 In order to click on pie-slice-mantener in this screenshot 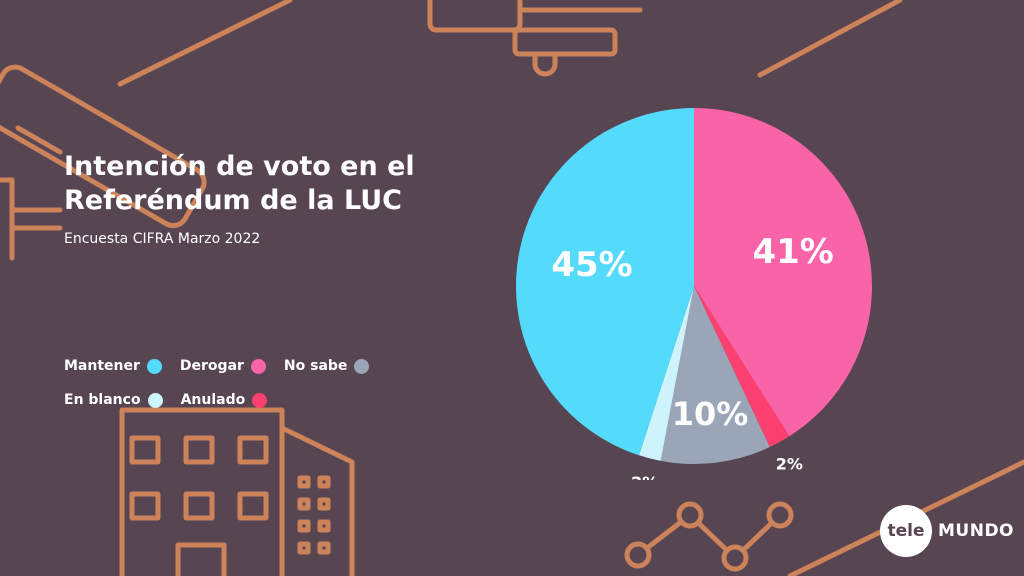, I will do `click(605, 282)`.